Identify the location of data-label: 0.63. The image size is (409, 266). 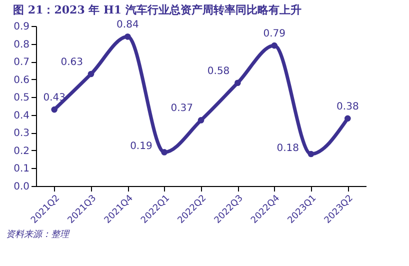
(71, 62).